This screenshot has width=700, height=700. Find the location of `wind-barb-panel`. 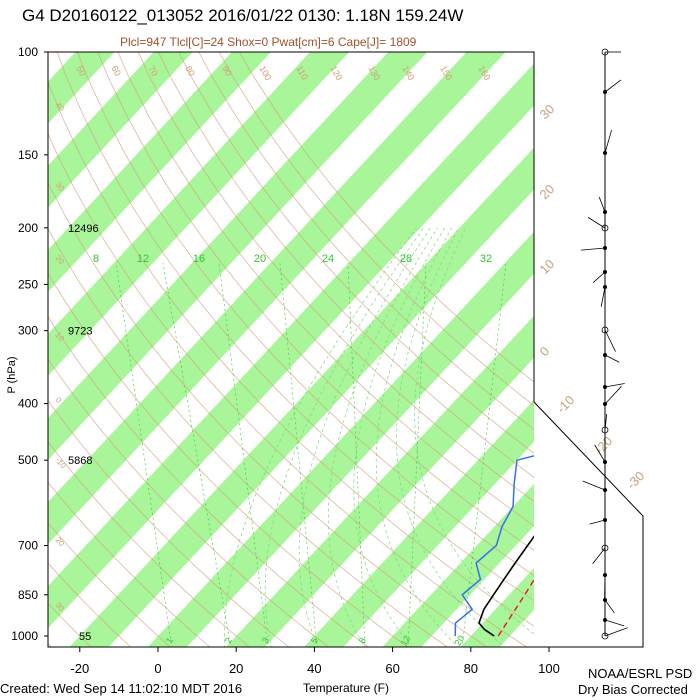

wind-barb-panel is located at coordinates (604, 344).